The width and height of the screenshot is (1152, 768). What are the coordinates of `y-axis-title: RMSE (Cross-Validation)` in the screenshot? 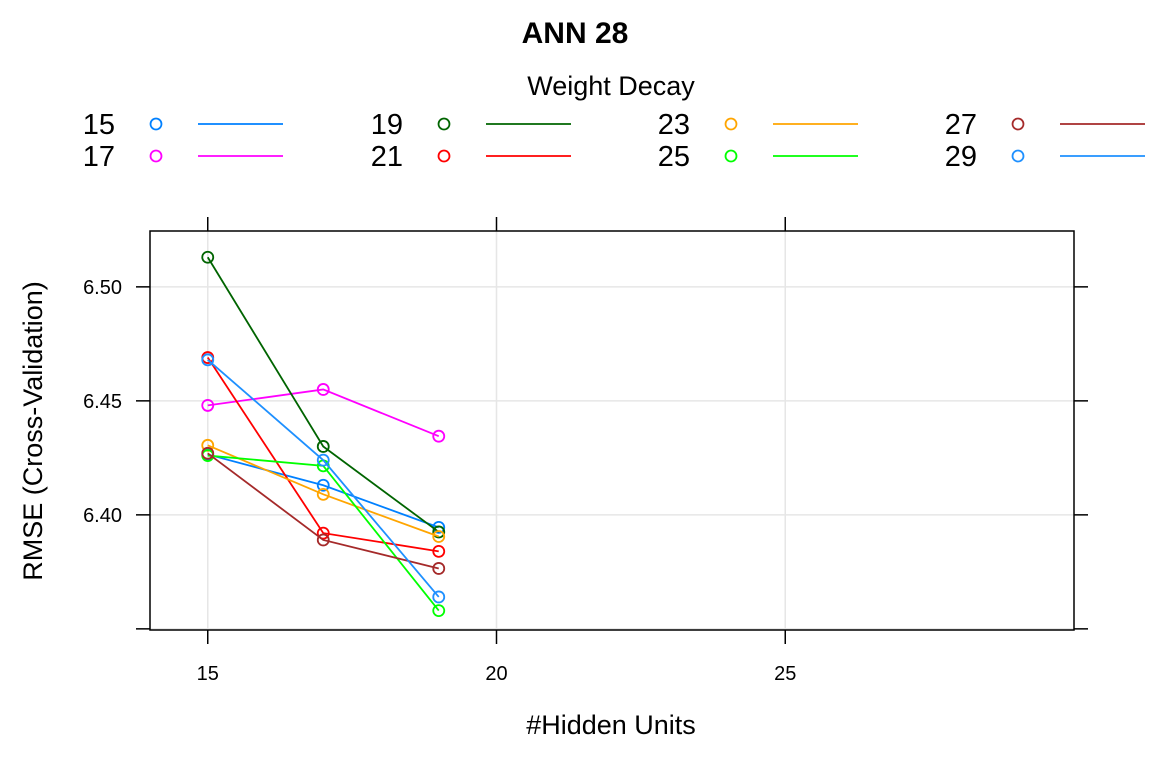 It's located at (33, 431).